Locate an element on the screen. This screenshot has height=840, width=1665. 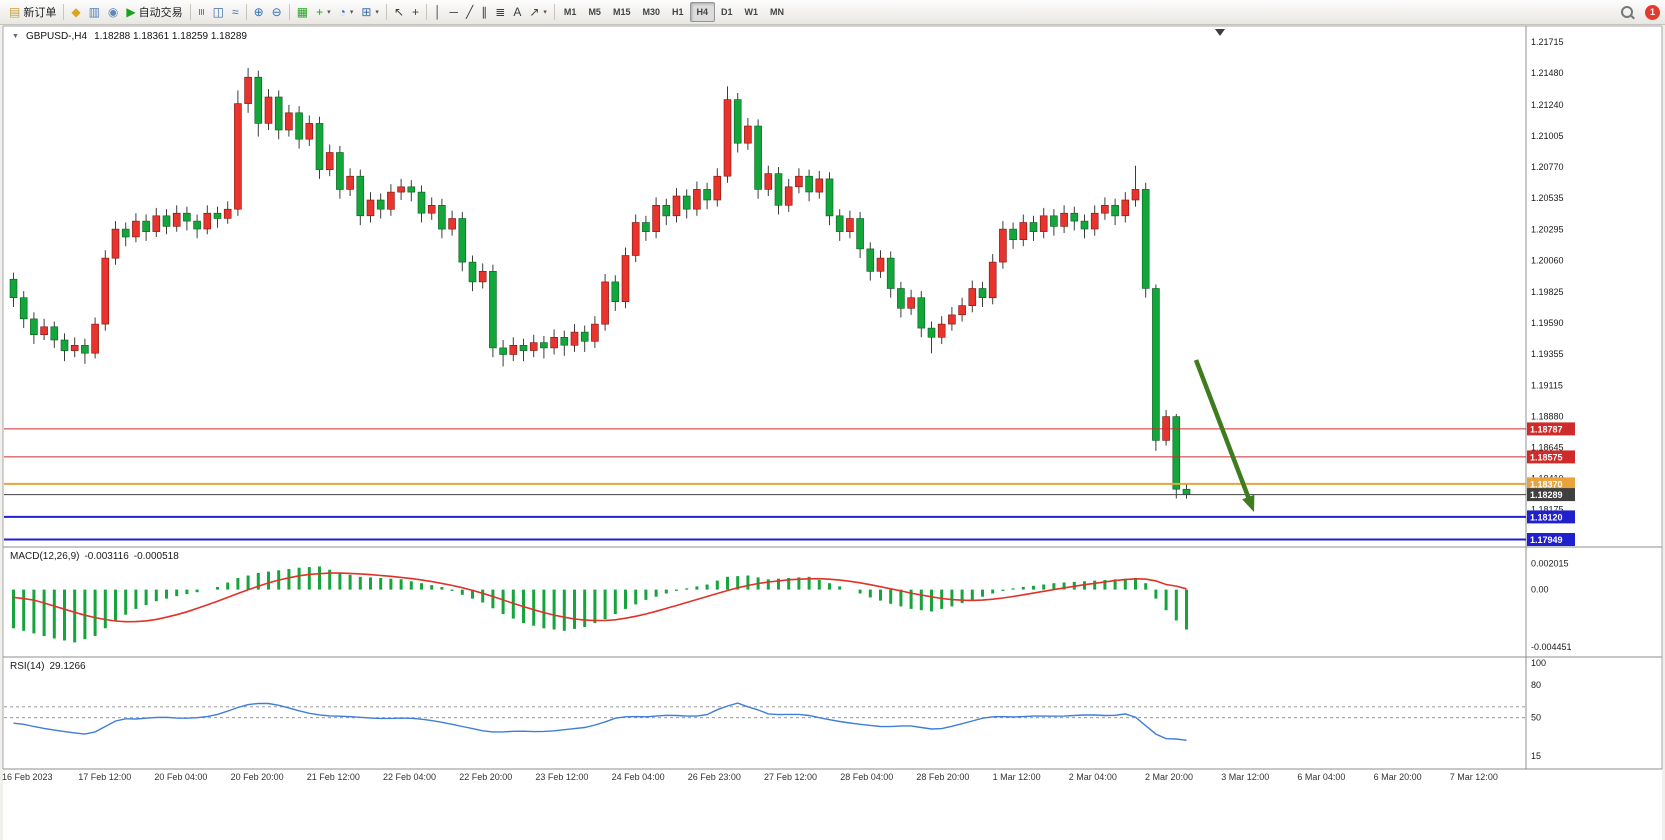
templates-icon: ⊞ ▾ is located at coordinates (370, 12).